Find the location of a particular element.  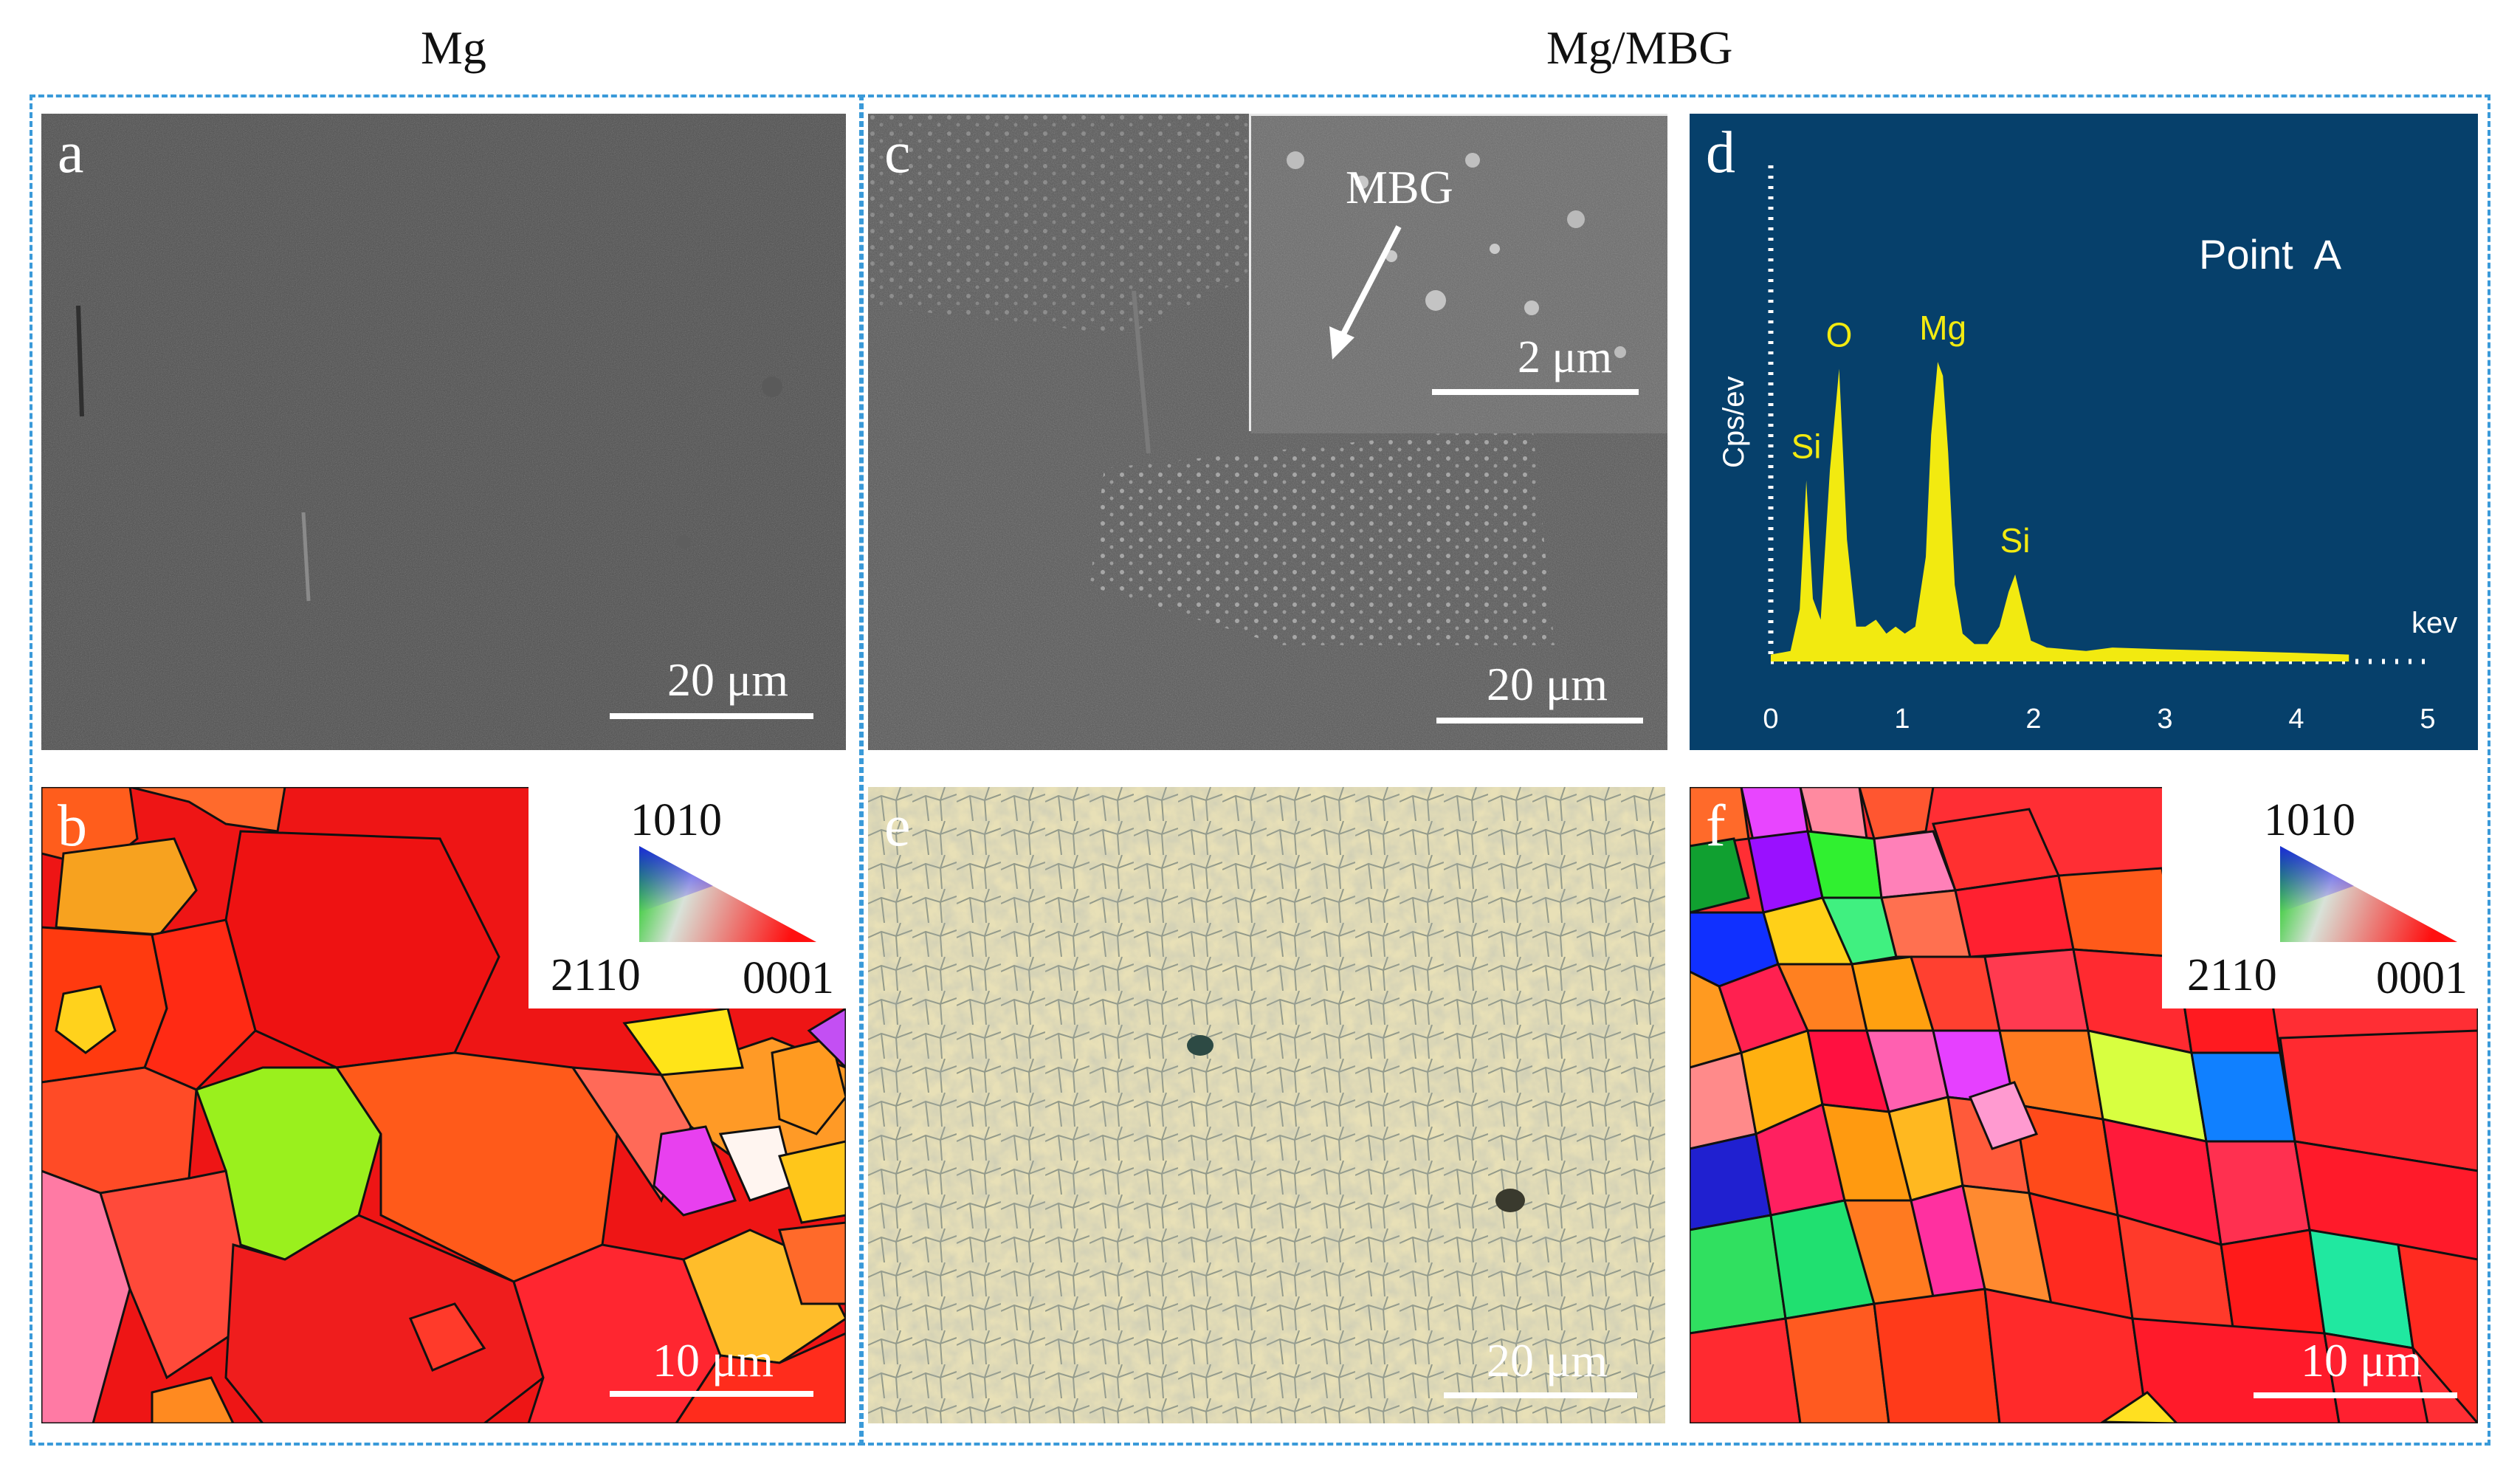

panel-e-optical-image: e 20 μm is located at coordinates (1266, 1105).